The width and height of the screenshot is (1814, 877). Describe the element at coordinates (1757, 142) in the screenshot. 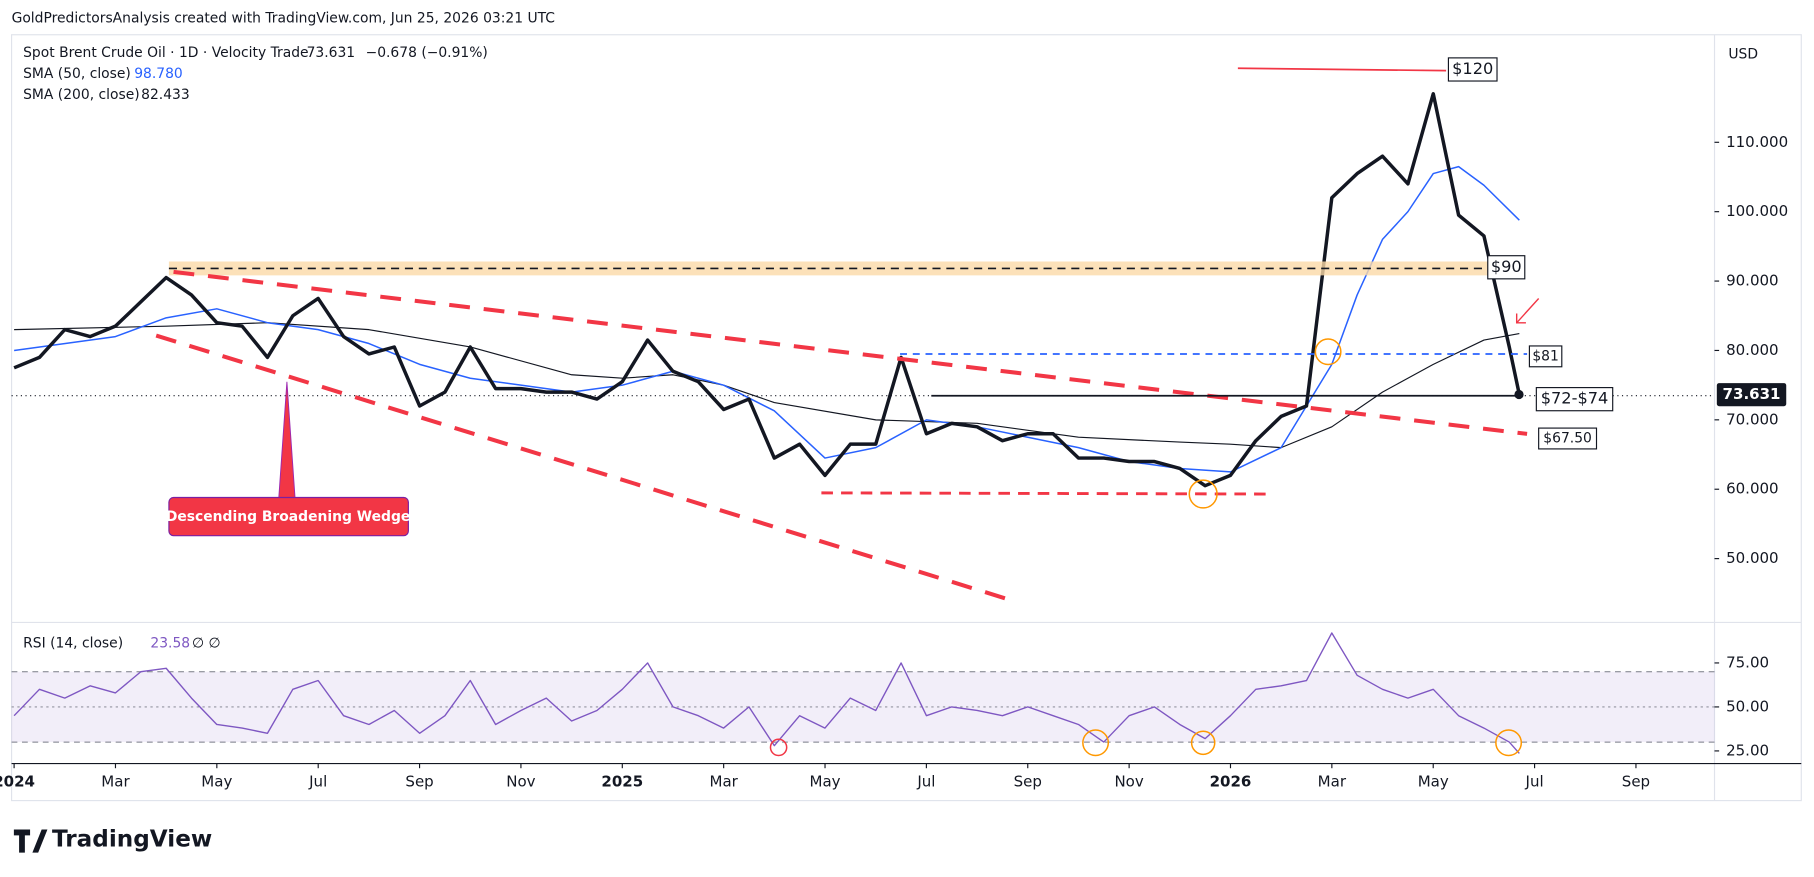

I see `y-tick-label: 110.000` at that location.